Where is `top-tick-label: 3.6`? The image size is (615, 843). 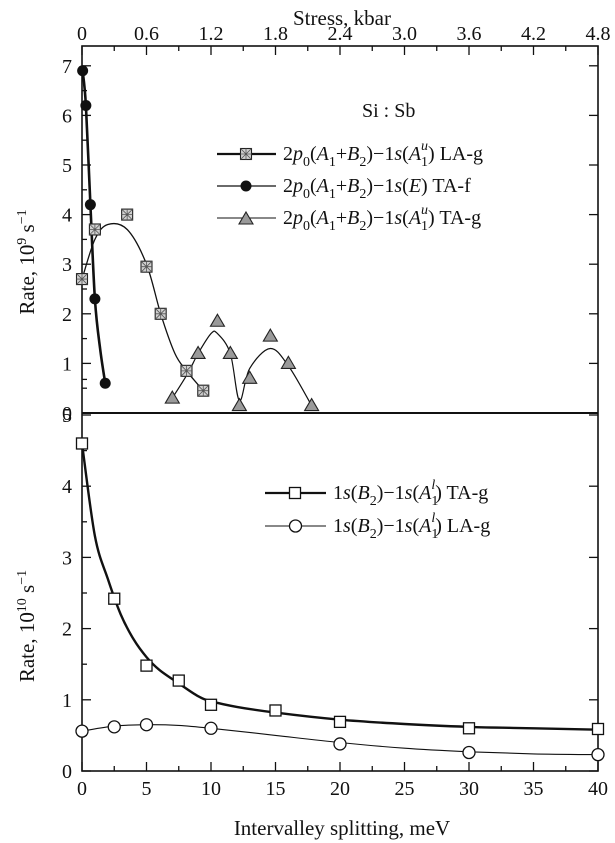 top-tick-label: 3.6 is located at coordinates (469, 34).